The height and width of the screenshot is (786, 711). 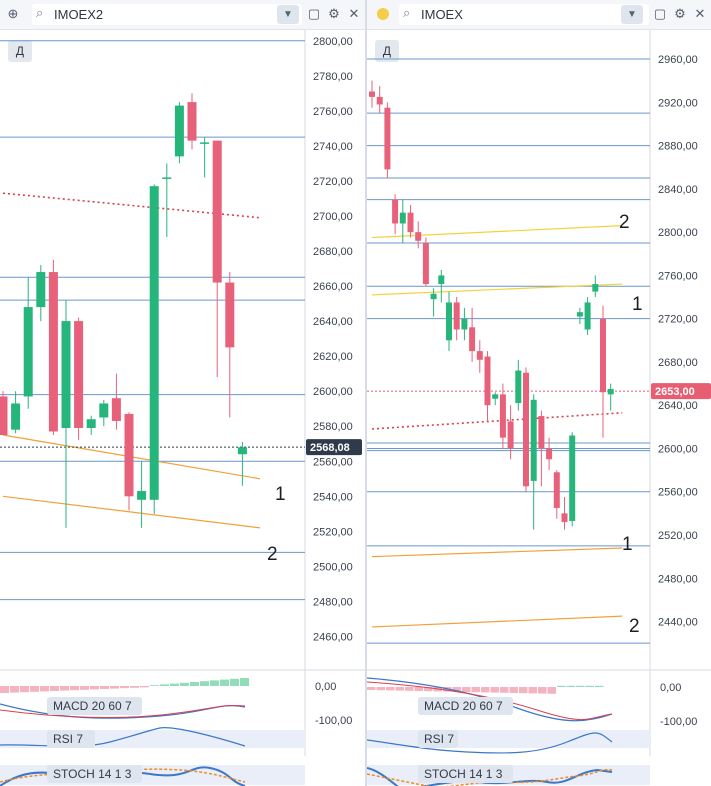 What do you see at coordinates (497, 420) in the screenshot?
I see `moving-average-line` at bounding box center [497, 420].